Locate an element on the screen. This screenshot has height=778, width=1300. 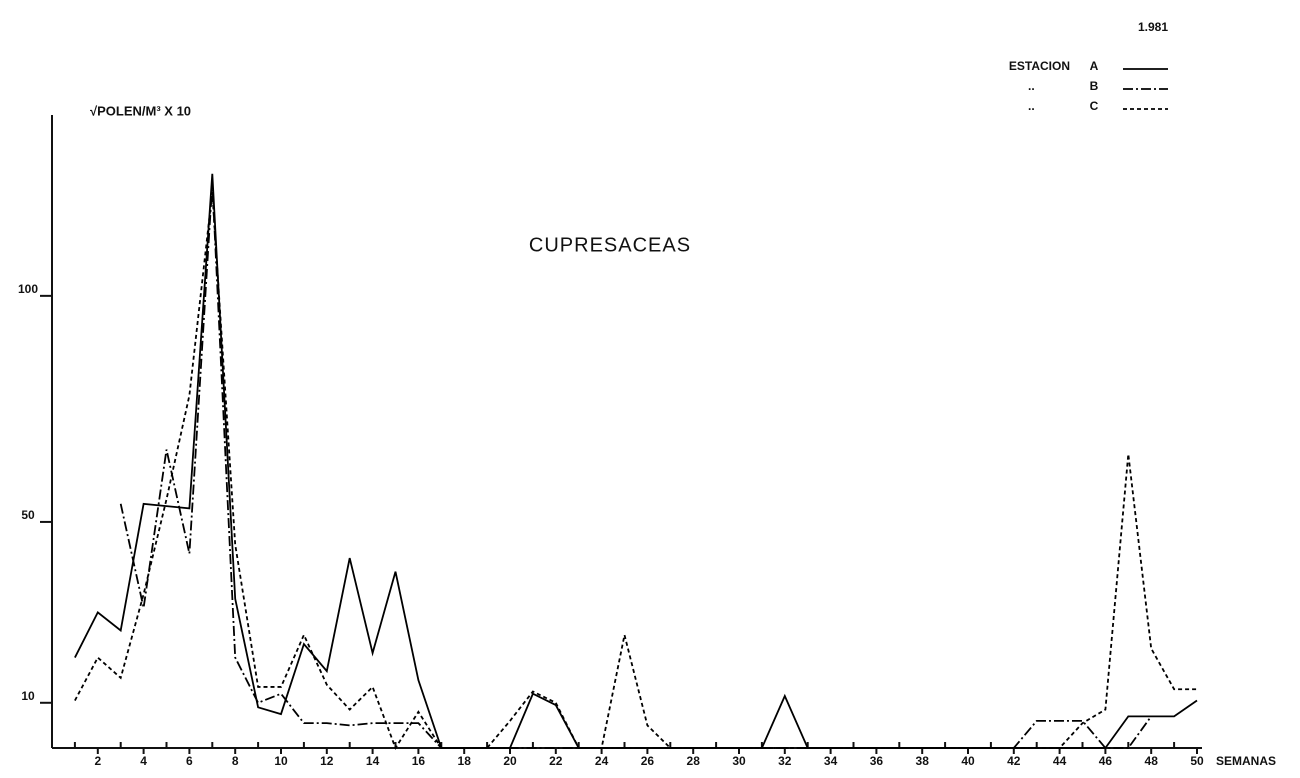
x-axis-label: SEMANAS is located at coordinates (1246, 761).